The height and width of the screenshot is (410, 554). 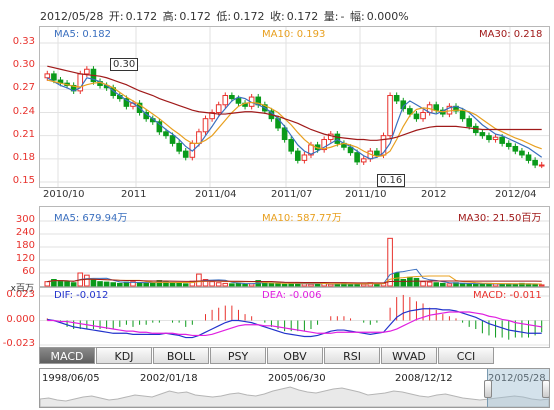 What do you see at coordinates (517, 378) in the screenshot?
I see `navigator-date-label: 2012/05/28` at bounding box center [517, 378].